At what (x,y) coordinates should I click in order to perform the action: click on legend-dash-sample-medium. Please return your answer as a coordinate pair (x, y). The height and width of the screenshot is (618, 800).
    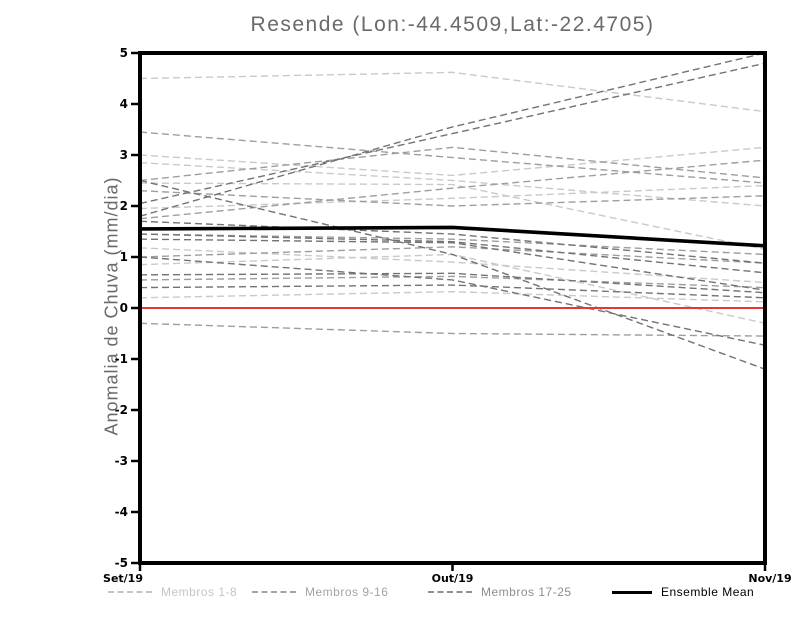
    Looking at the image, I should click on (274, 592).